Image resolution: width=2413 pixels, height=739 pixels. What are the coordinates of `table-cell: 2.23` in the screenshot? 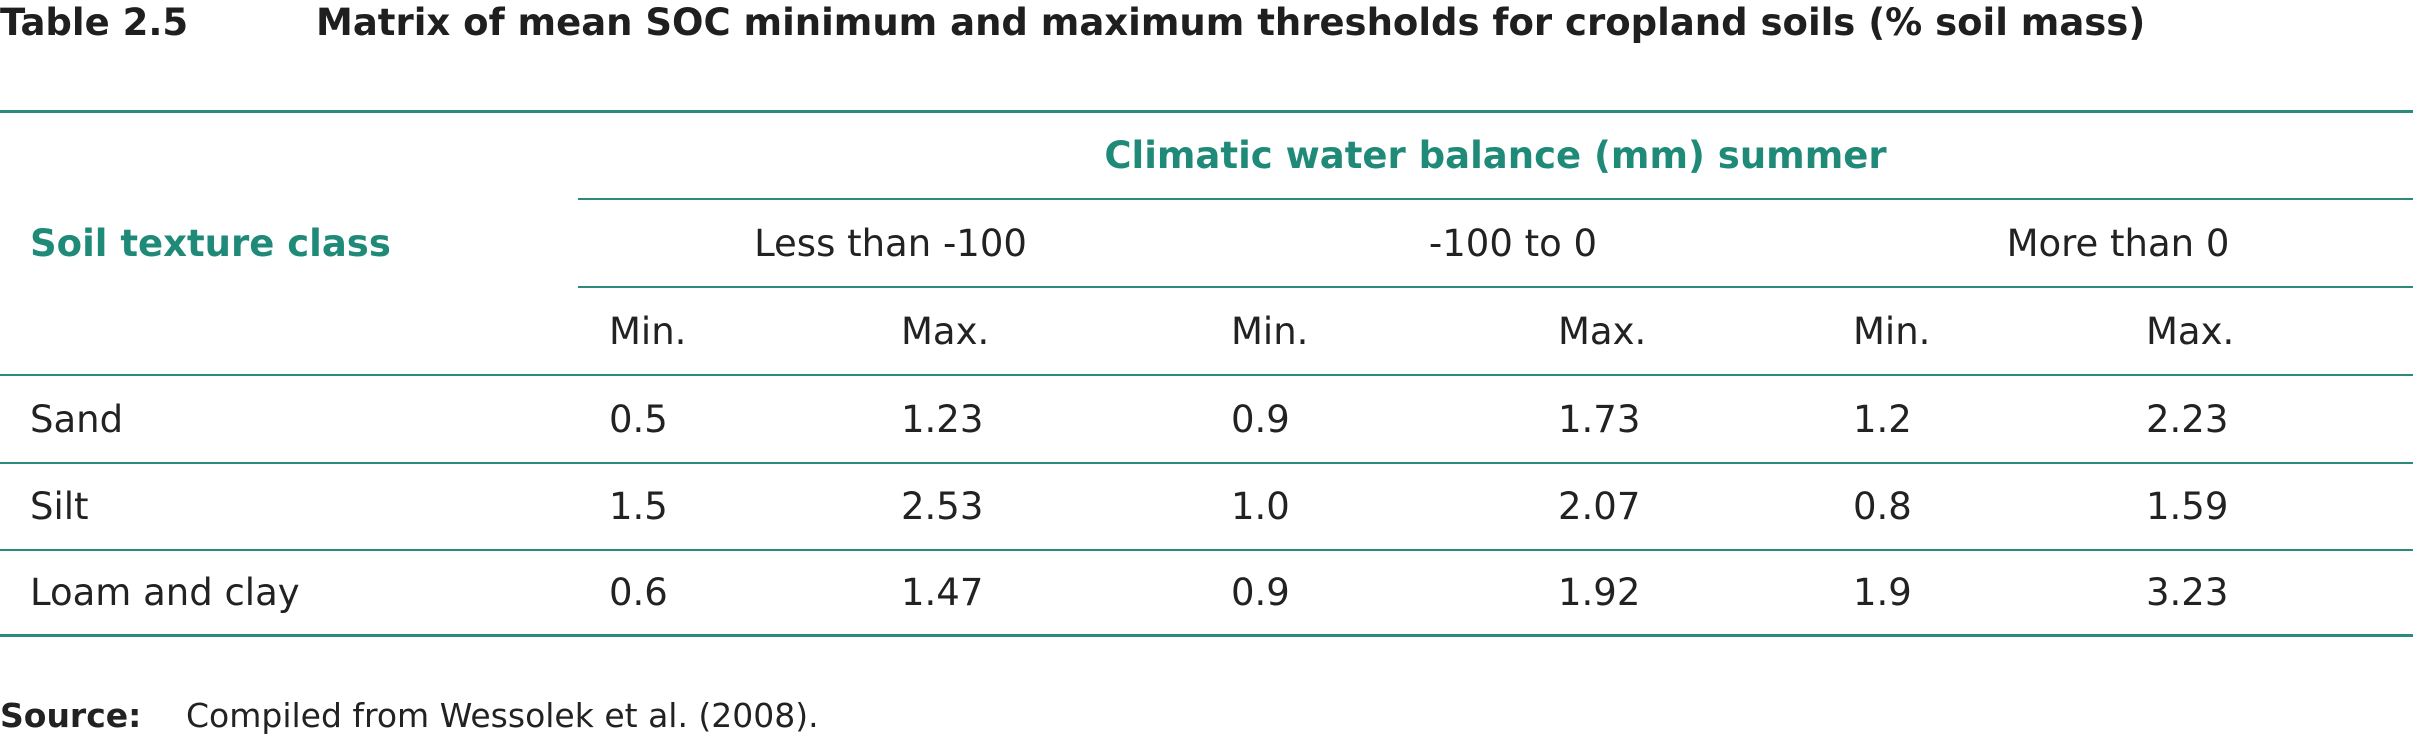 It's located at (2187, 419).